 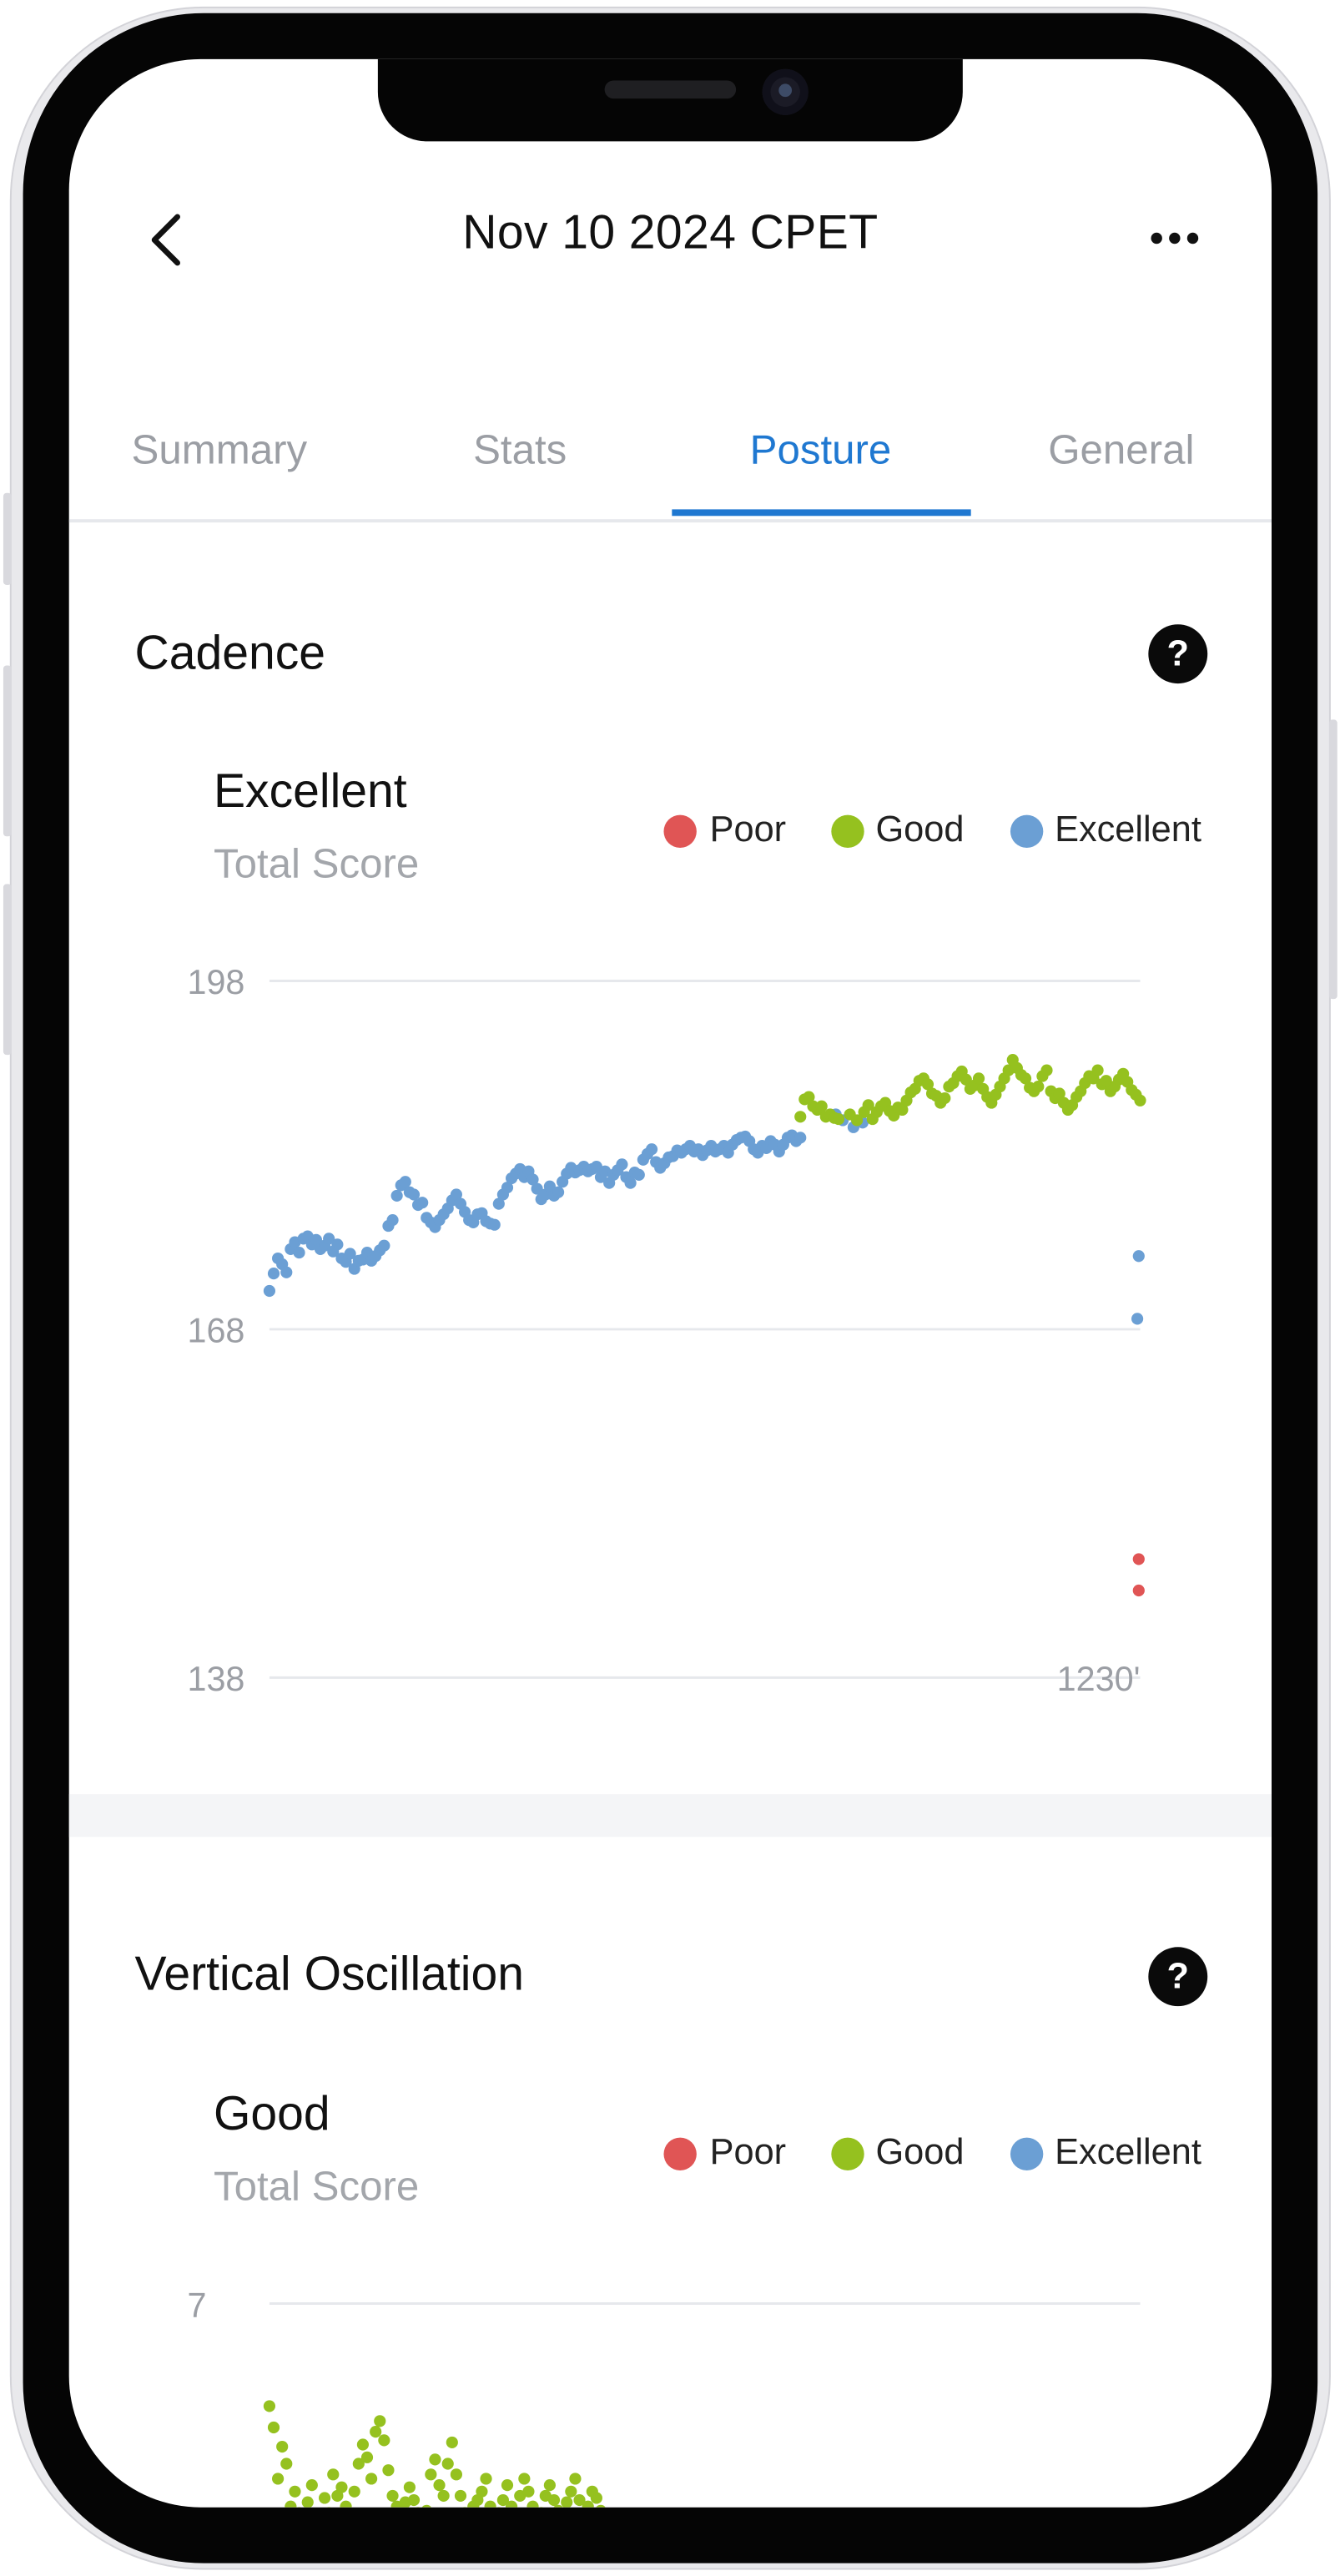 I want to click on legend-label-excellent: Excellent, so click(x=1128, y=2151).